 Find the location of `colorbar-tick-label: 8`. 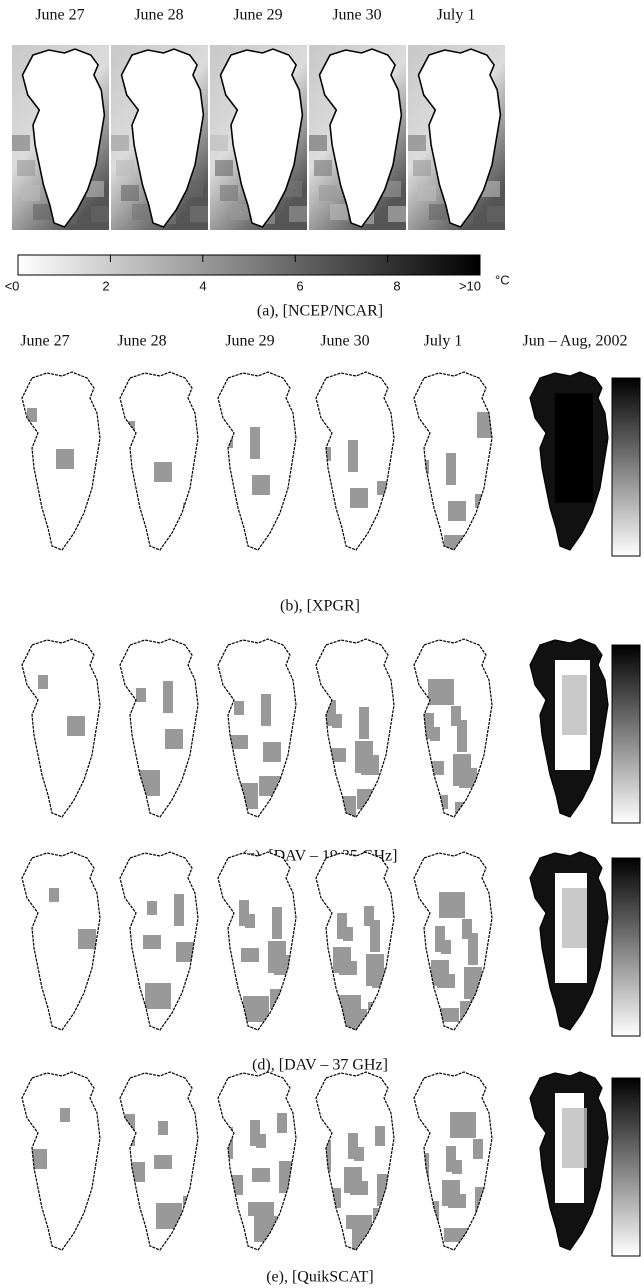

colorbar-tick-label: 8 is located at coordinates (396, 285).